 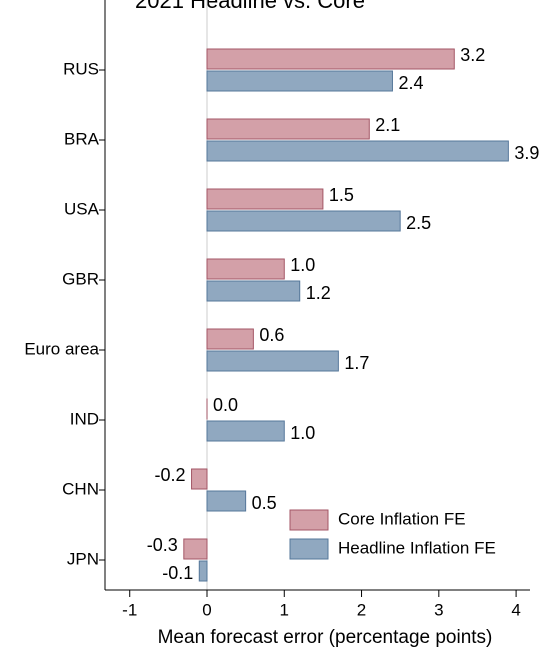 What do you see at coordinates (284, 609) in the screenshot?
I see `x-tick-label: 1` at bounding box center [284, 609].